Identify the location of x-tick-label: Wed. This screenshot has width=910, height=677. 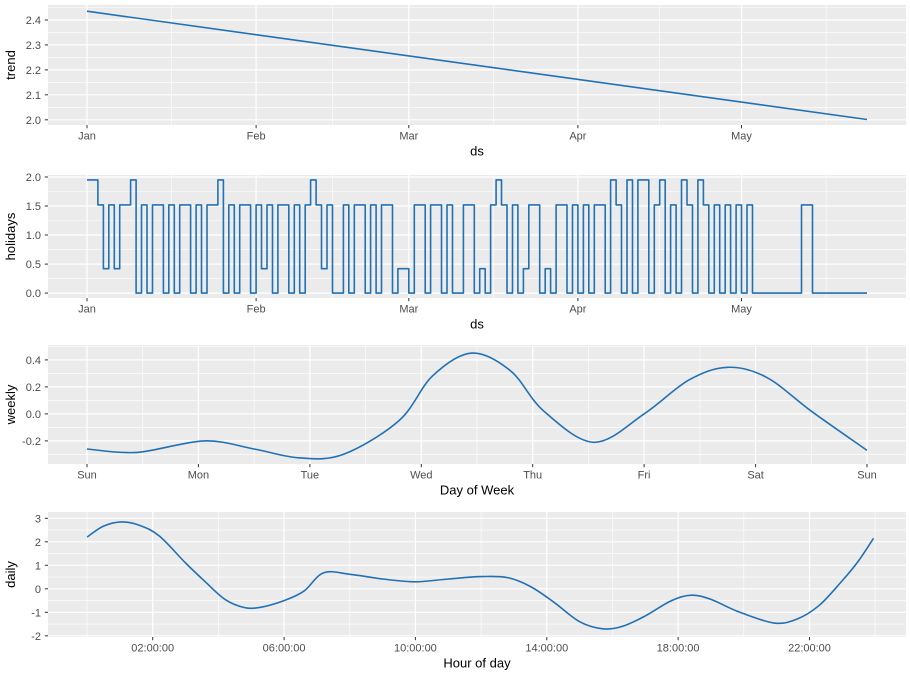
(421, 476).